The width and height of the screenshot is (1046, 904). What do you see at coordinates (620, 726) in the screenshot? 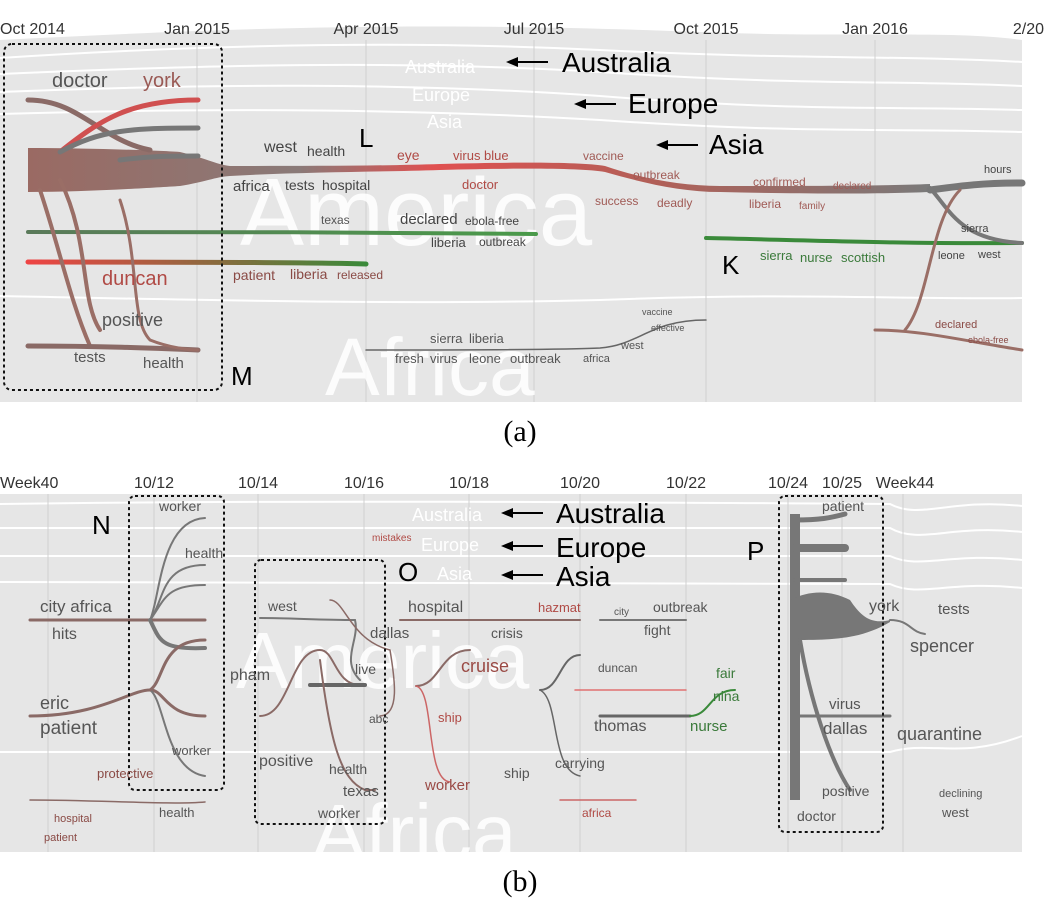
I see `word: thomas` at bounding box center [620, 726].